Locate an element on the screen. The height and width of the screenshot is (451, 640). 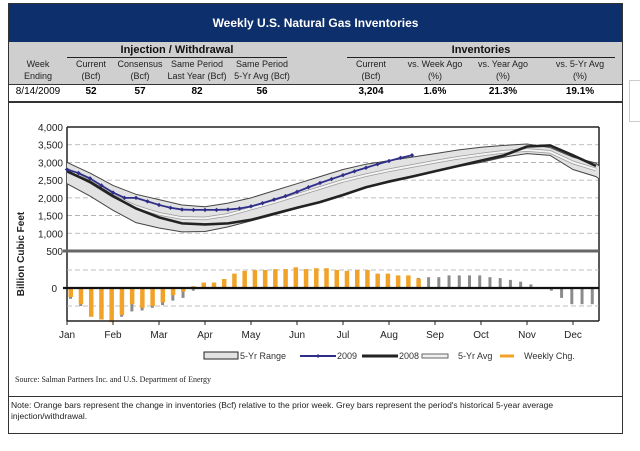
col-label: Week is located at coordinates (38, 64).